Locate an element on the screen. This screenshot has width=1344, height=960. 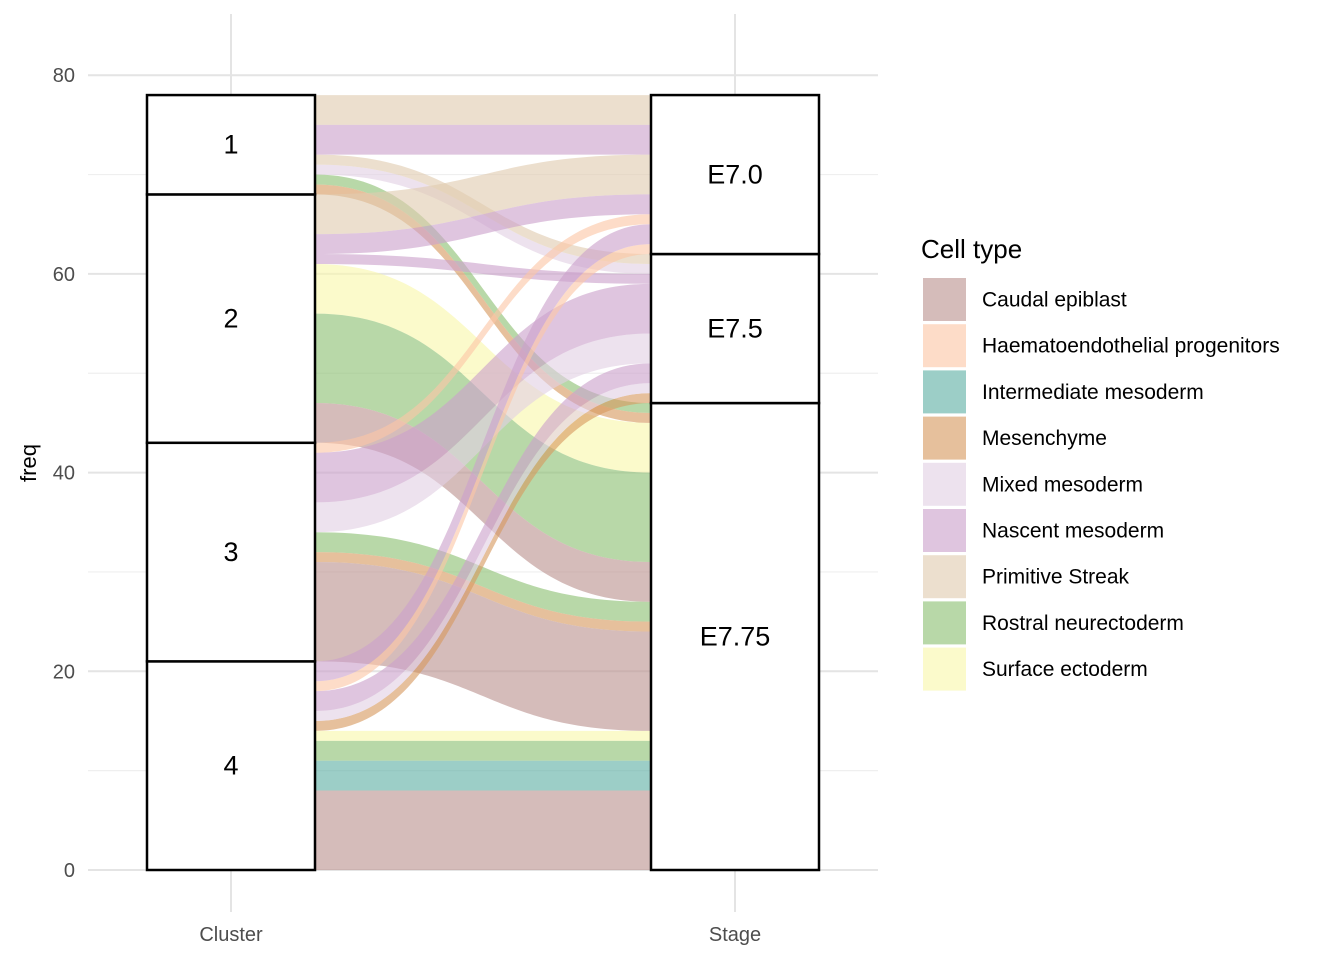
legend-key-surface-ectoderm is located at coordinates (944, 669).